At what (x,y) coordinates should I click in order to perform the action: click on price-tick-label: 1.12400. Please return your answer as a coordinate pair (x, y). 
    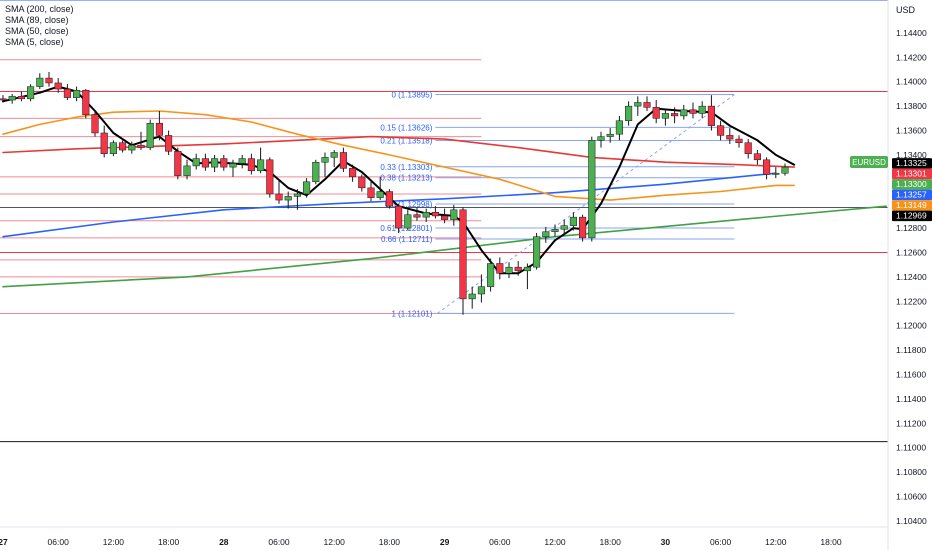
    Looking at the image, I should click on (911, 277).